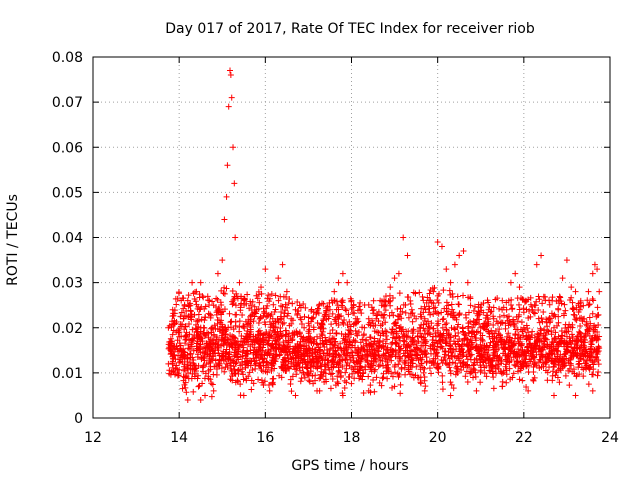 The height and width of the screenshot is (480, 640). What do you see at coordinates (13, 240) in the screenshot?
I see `y-axis-label: ROTI / TECUs` at bounding box center [13, 240].